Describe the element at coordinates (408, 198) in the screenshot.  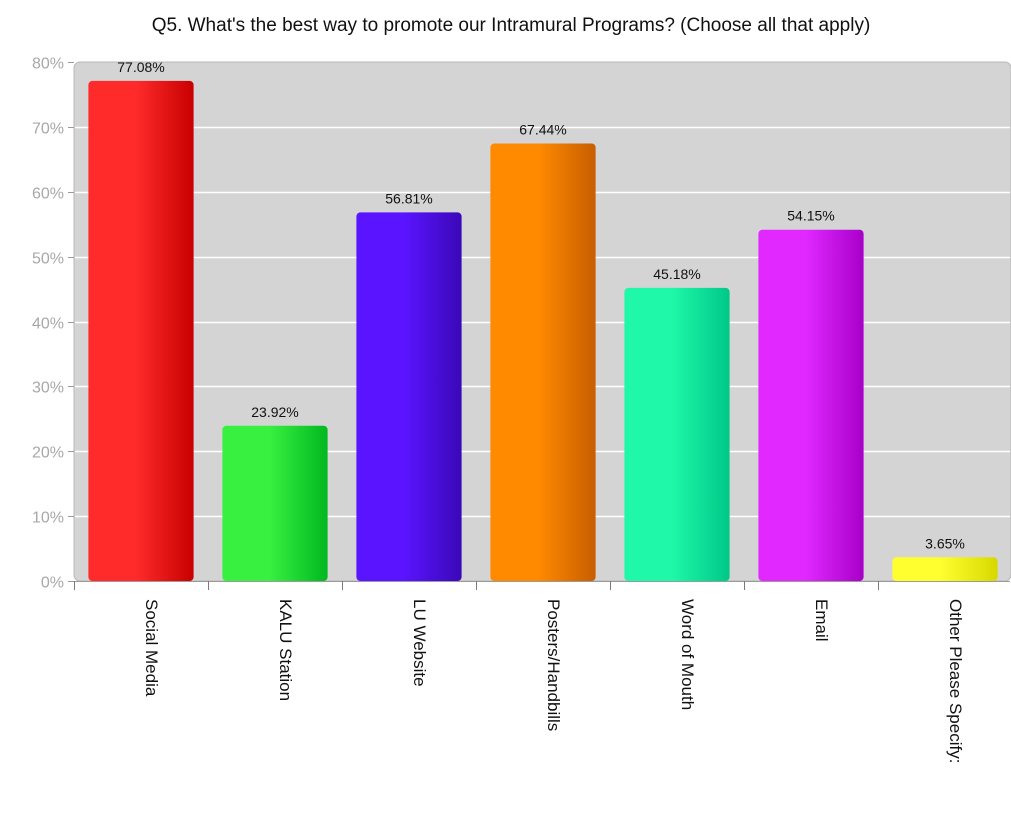
I see `data-label: 56.81%` at that location.